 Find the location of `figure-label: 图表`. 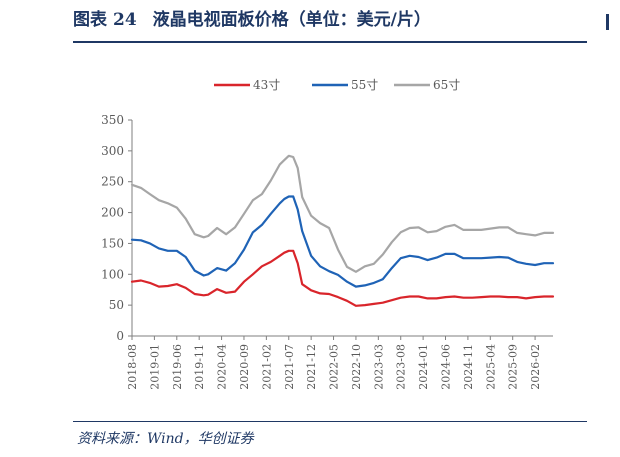

figure-label: 图表 is located at coordinates (90, 20).